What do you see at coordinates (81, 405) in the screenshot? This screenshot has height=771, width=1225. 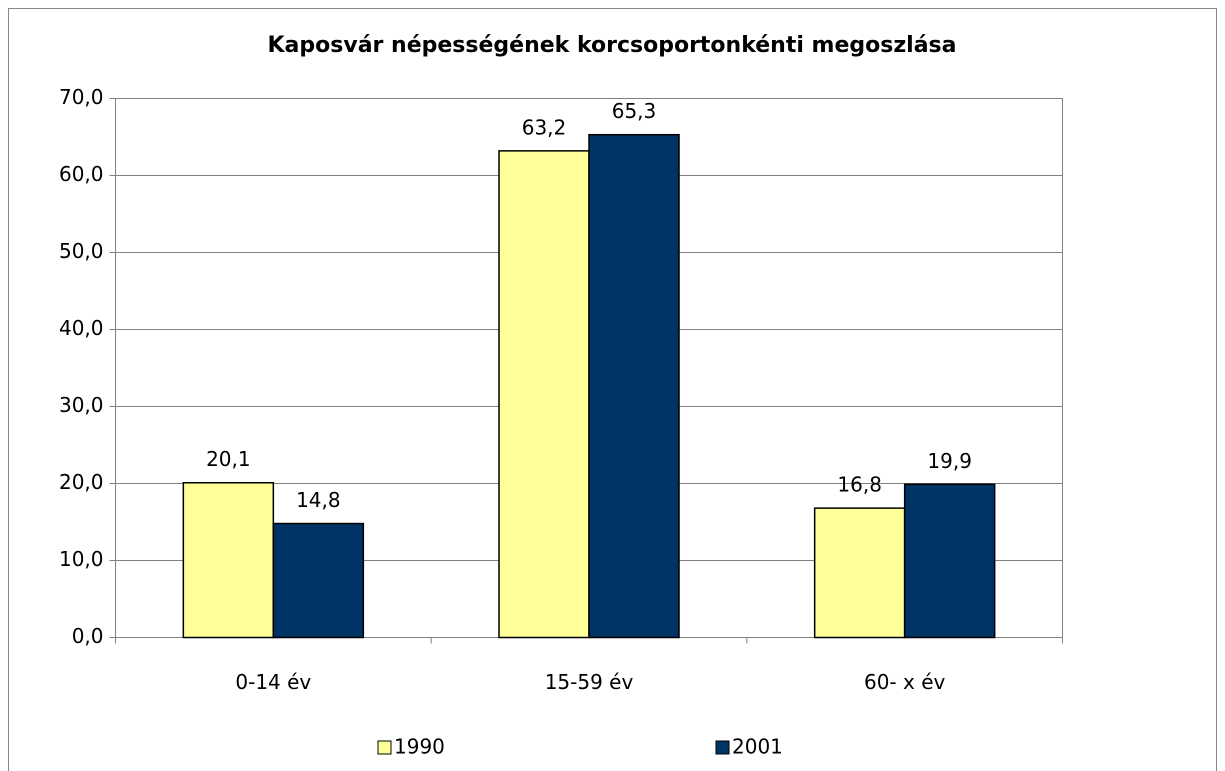 I see `y-tick-label: 30,0` at bounding box center [81, 405].